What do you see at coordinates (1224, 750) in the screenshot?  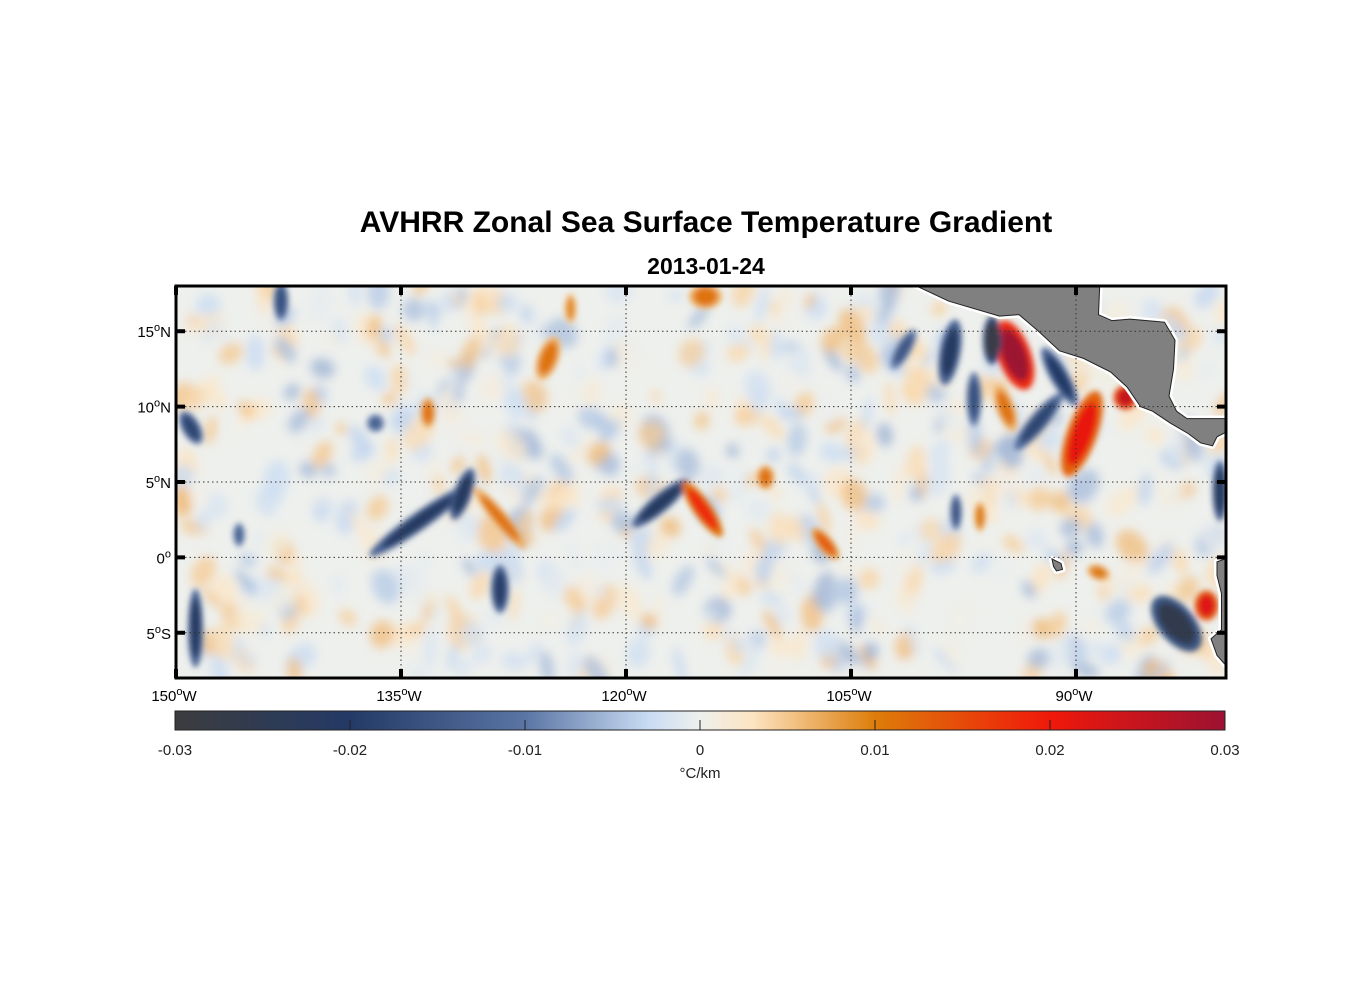 I see `colorbar-tick-label: 0.03` at bounding box center [1224, 750].